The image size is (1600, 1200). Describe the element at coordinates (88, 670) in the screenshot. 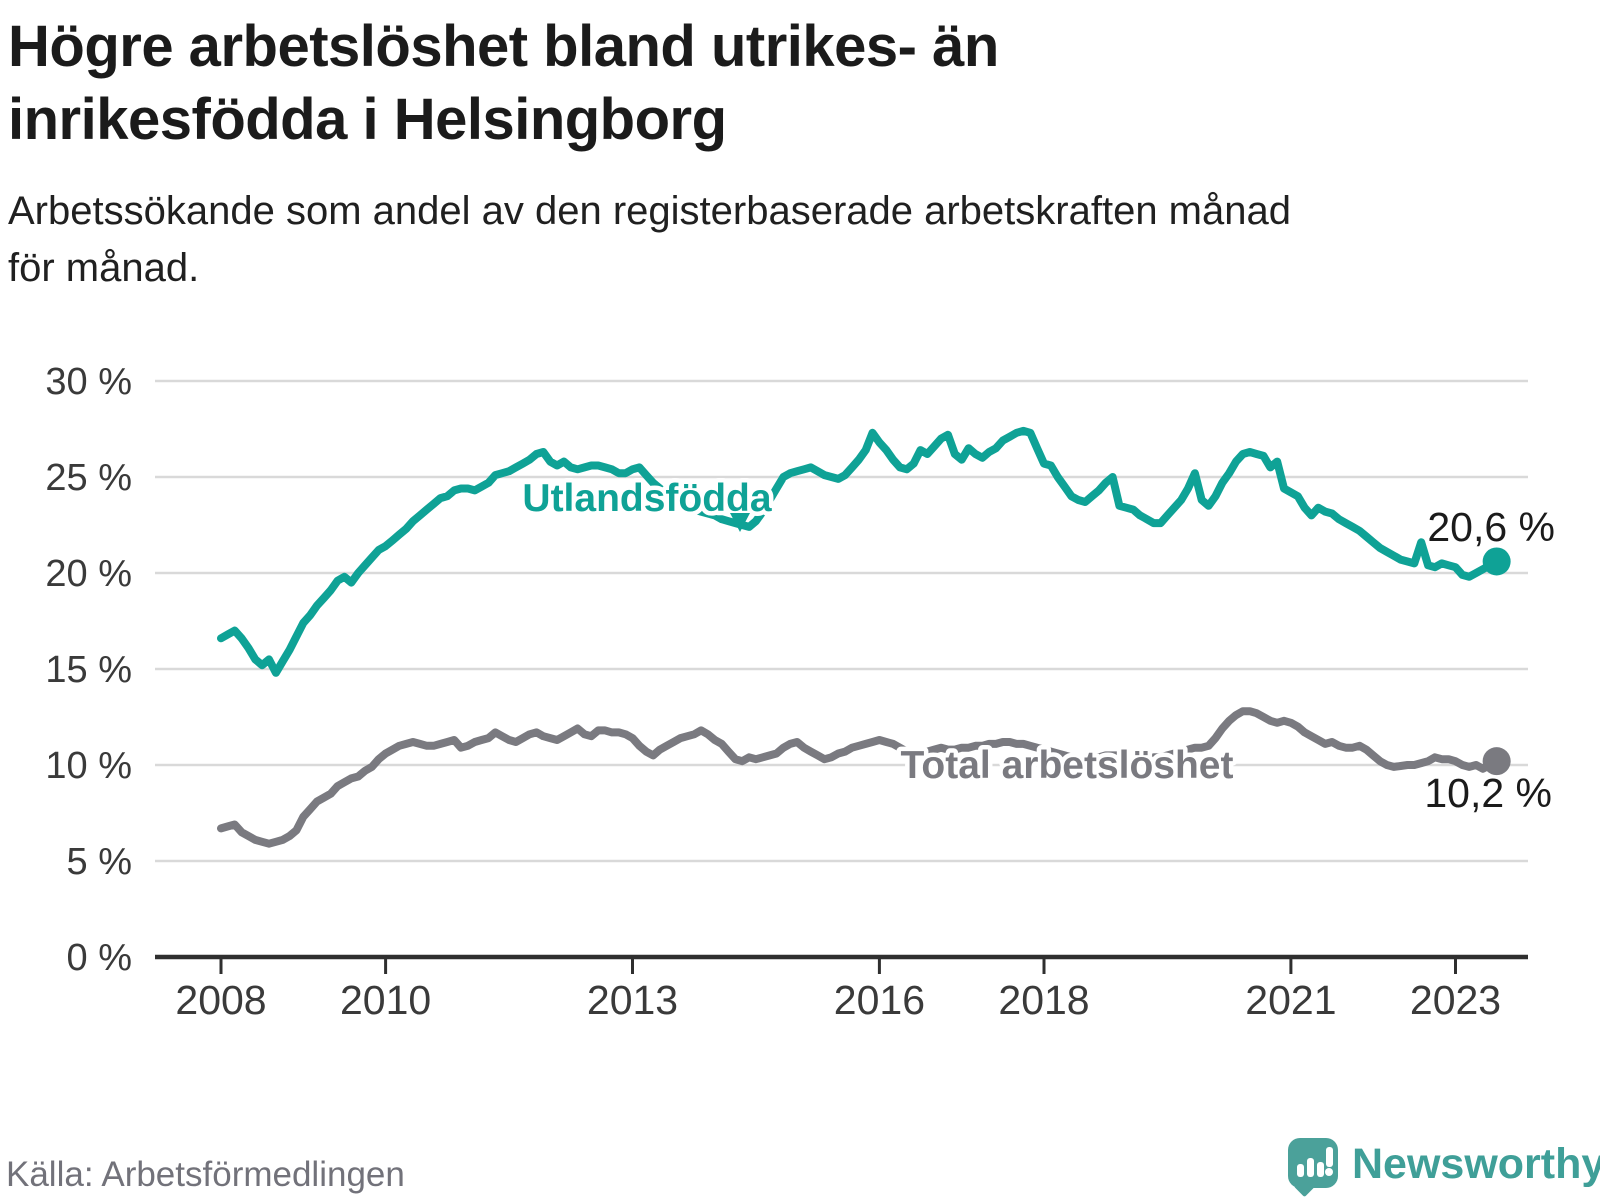

I see `y-axis-tick-label: 15 %` at that location.